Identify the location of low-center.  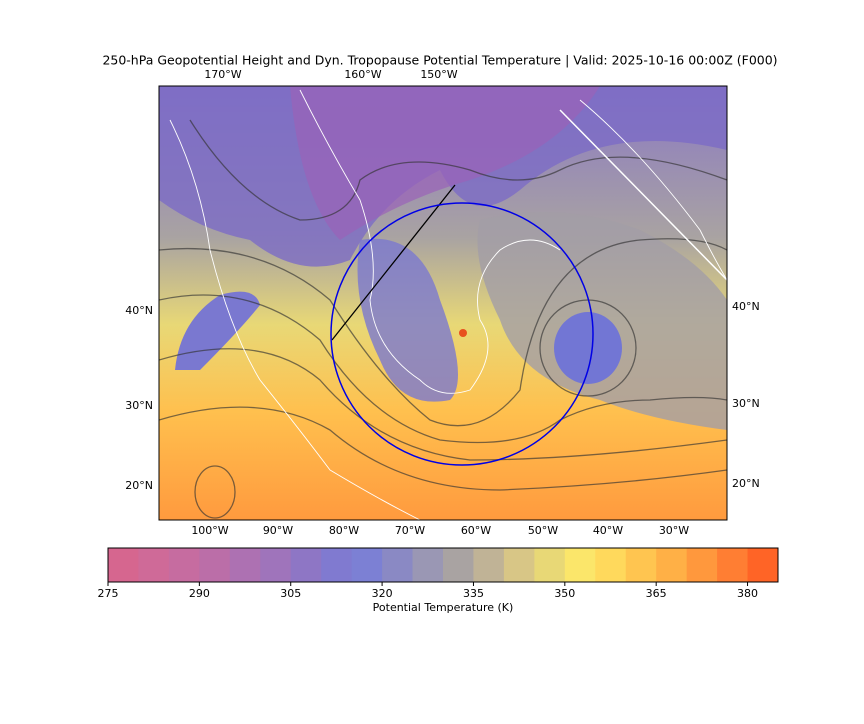
(588, 348).